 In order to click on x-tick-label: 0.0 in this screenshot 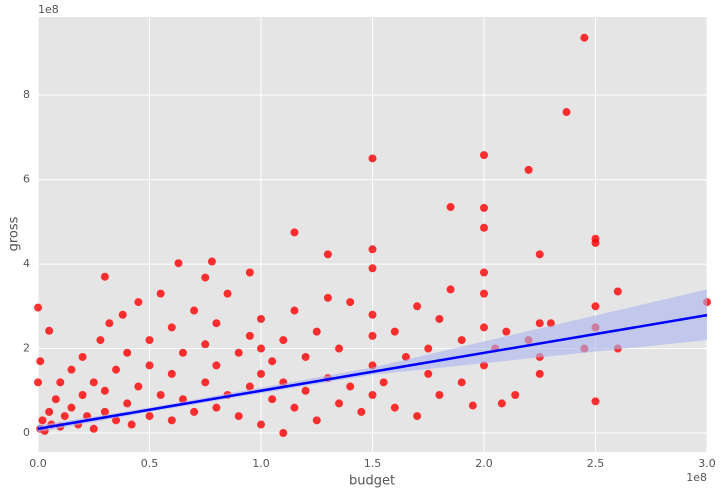, I will do `click(38, 463)`.